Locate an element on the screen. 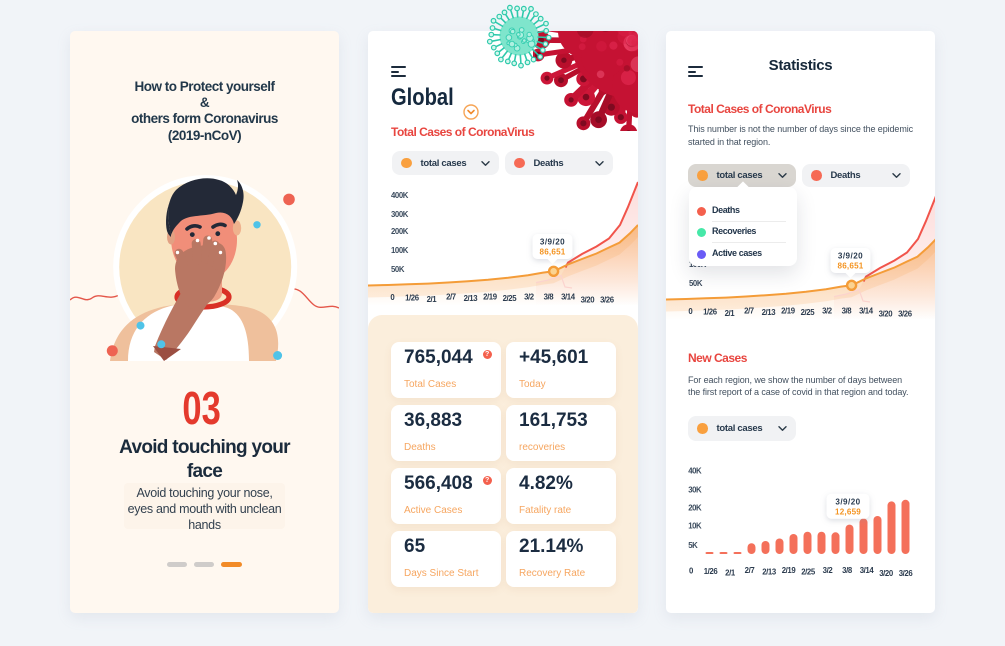 The image size is (1005, 646). svg-text: 12,659 is located at coordinates (848, 512).